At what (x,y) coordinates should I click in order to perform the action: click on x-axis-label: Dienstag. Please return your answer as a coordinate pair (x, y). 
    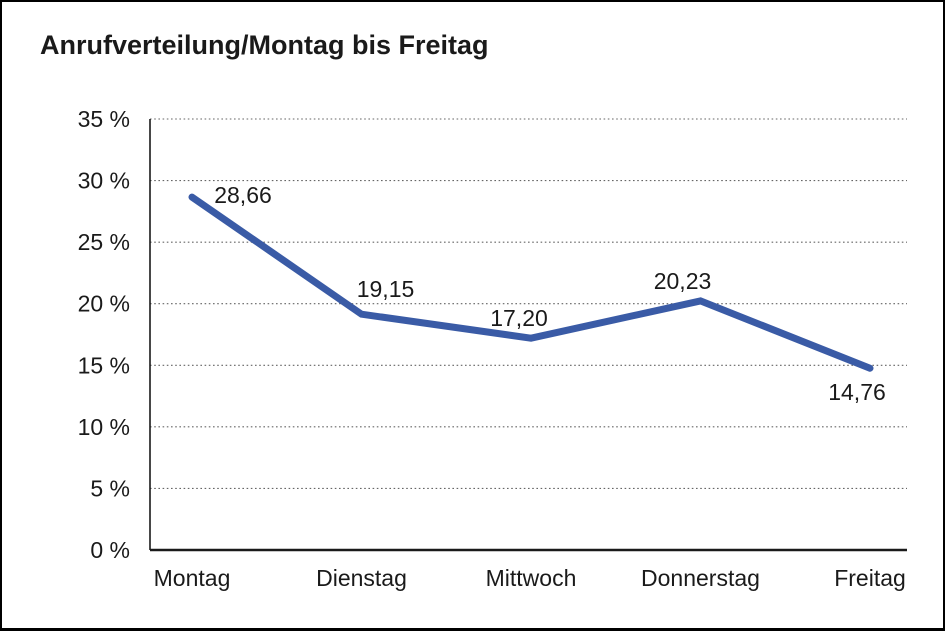
    Looking at the image, I should click on (361, 578).